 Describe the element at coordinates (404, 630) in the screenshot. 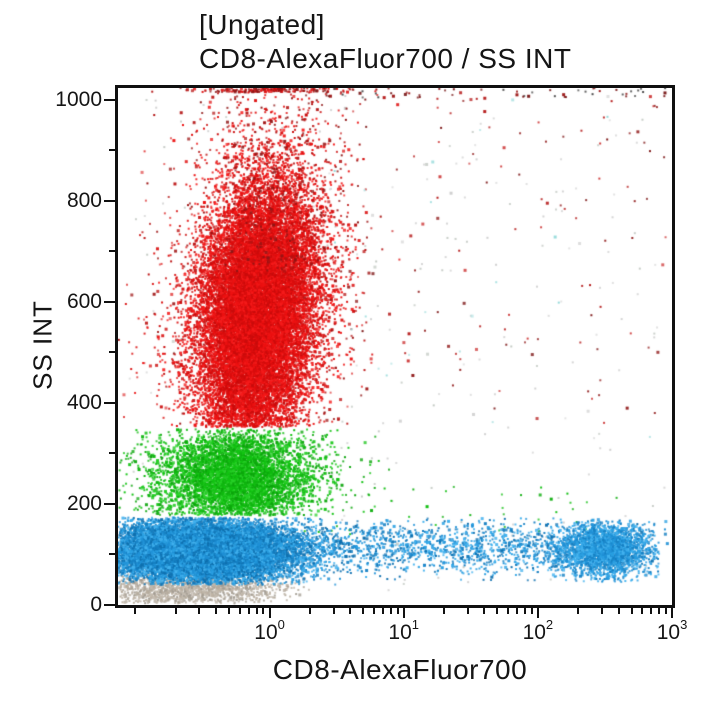

I see `x-tick-label: 10¹` at that location.